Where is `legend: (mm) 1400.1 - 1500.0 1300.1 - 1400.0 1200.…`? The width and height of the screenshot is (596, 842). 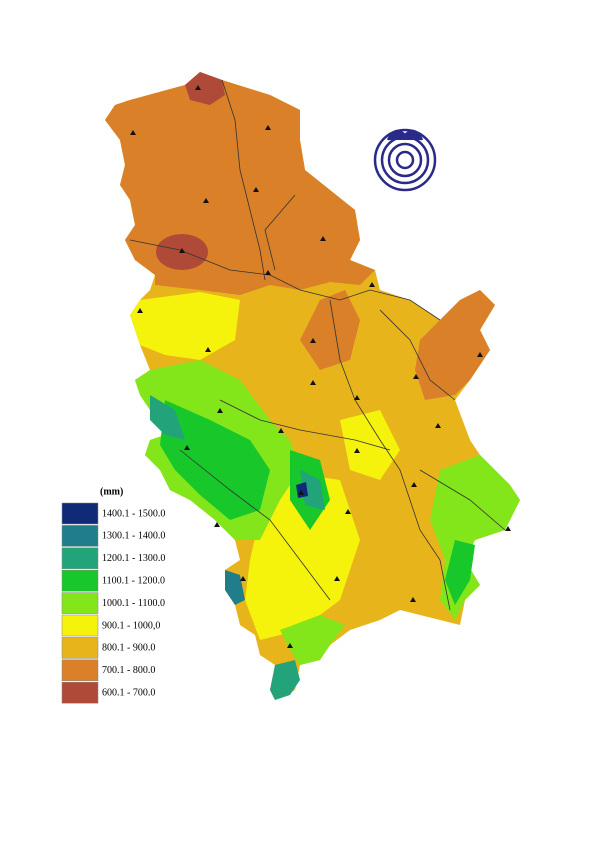 legend: (mm) 1400.1 - 1500.0 1300.1 - 1400.0 1200.… is located at coordinates (113, 595).